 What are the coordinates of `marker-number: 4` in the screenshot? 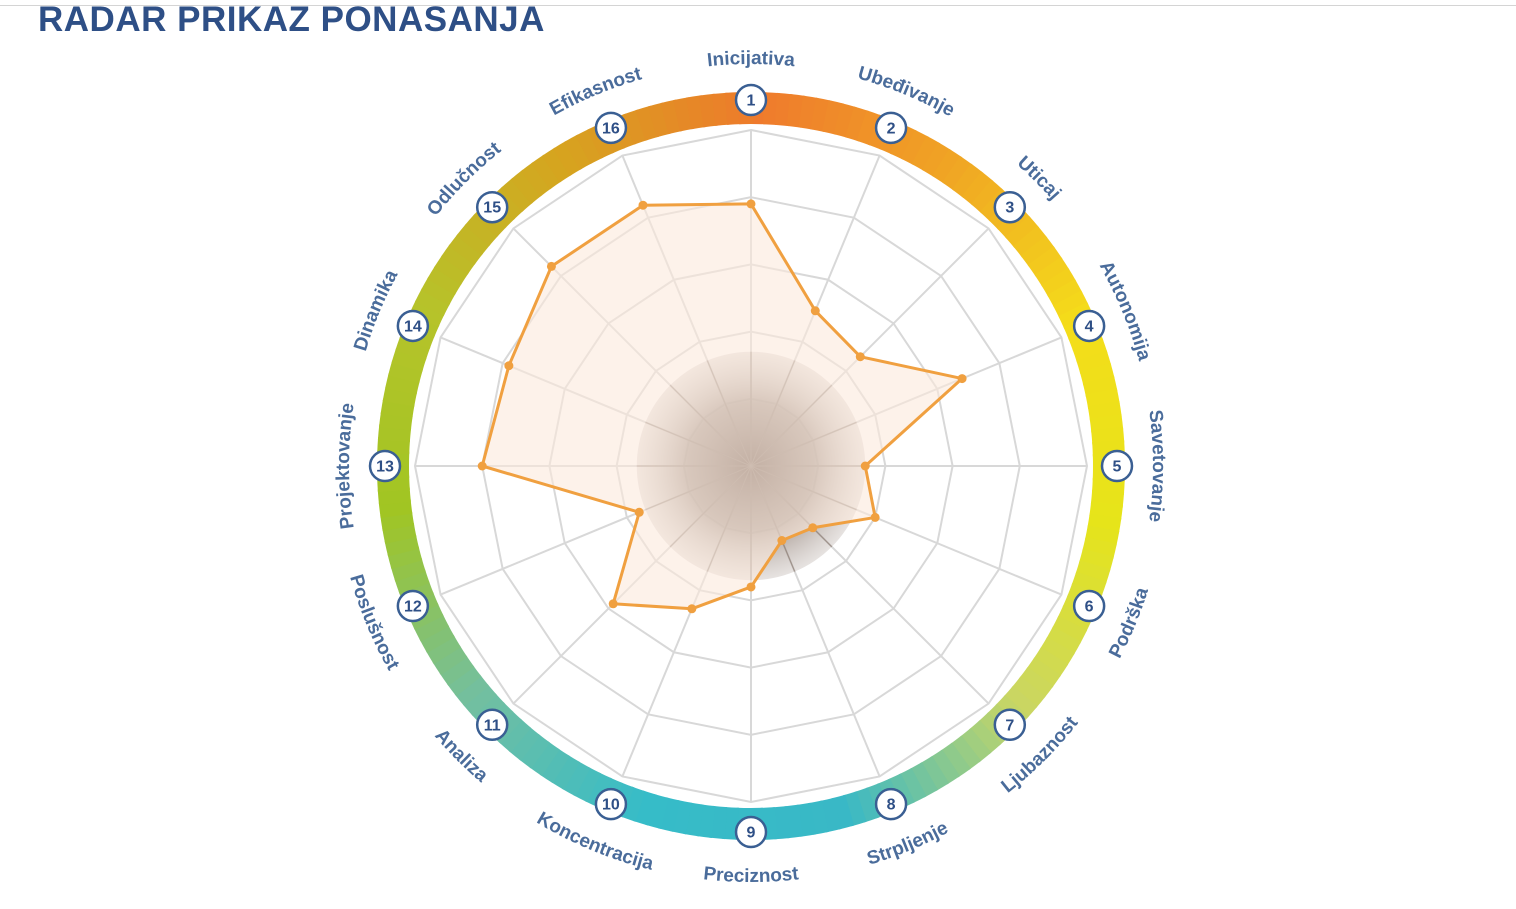 It's located at (1089, 326).